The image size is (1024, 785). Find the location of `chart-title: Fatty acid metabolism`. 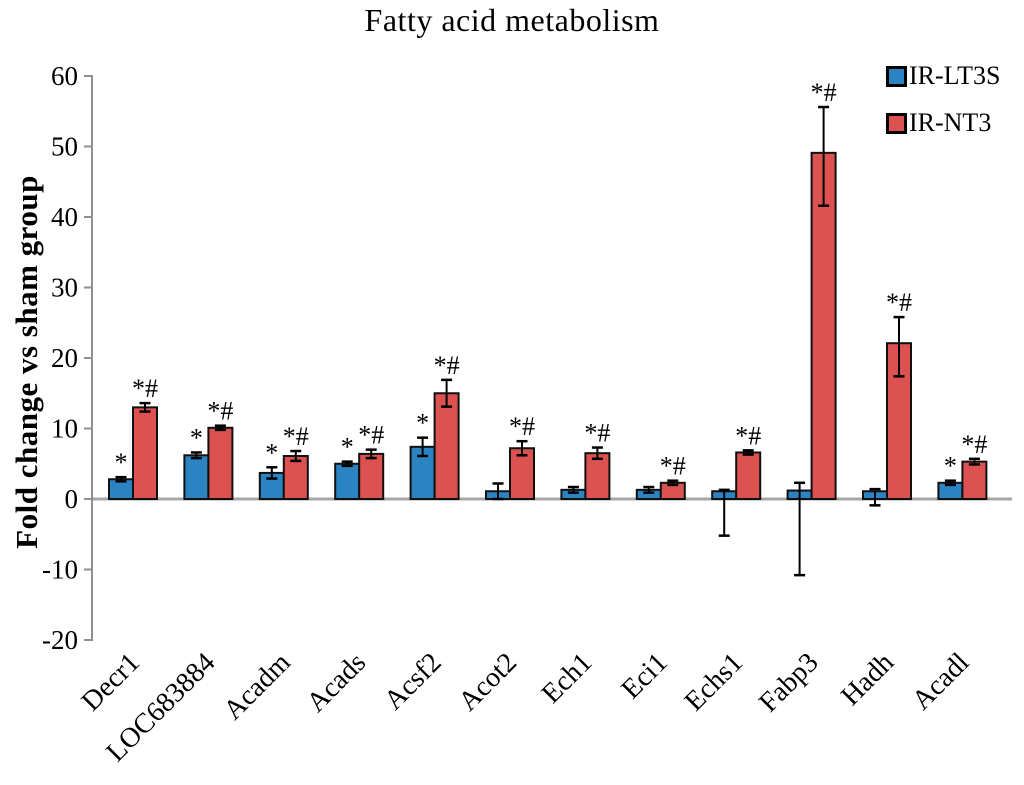

chart-title: Fatty acid metabolism is located at coordinates (512, 20).